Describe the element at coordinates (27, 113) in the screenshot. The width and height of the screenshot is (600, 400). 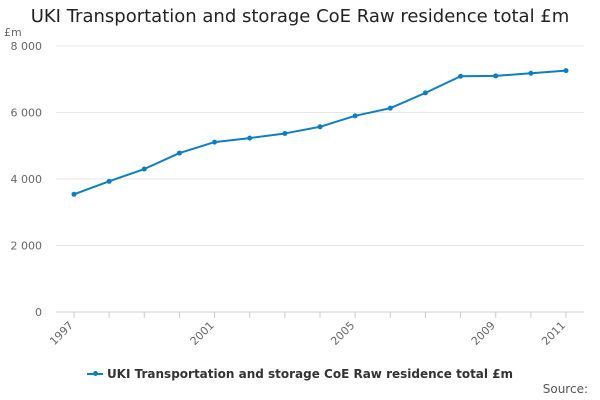
I see `y-tick-label: 6 000` at that location.